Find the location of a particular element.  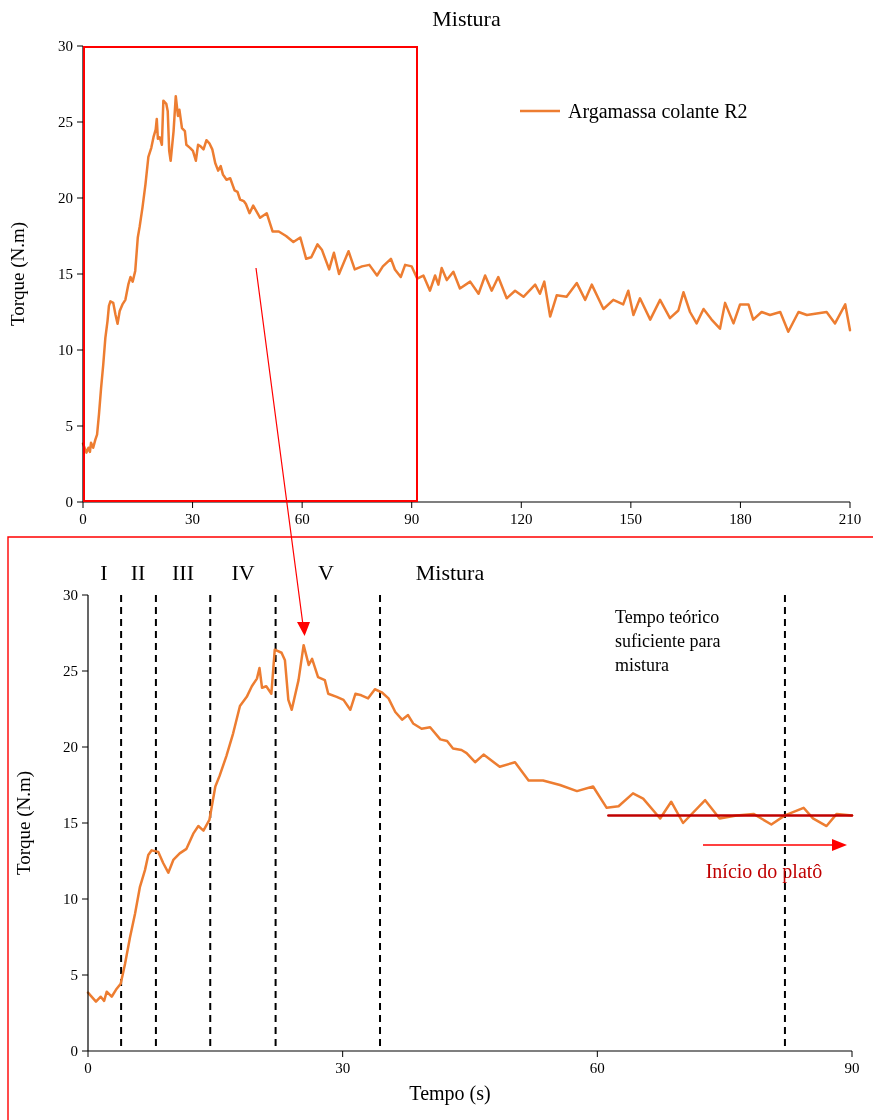

text: III is located at coordinates (183, 572).